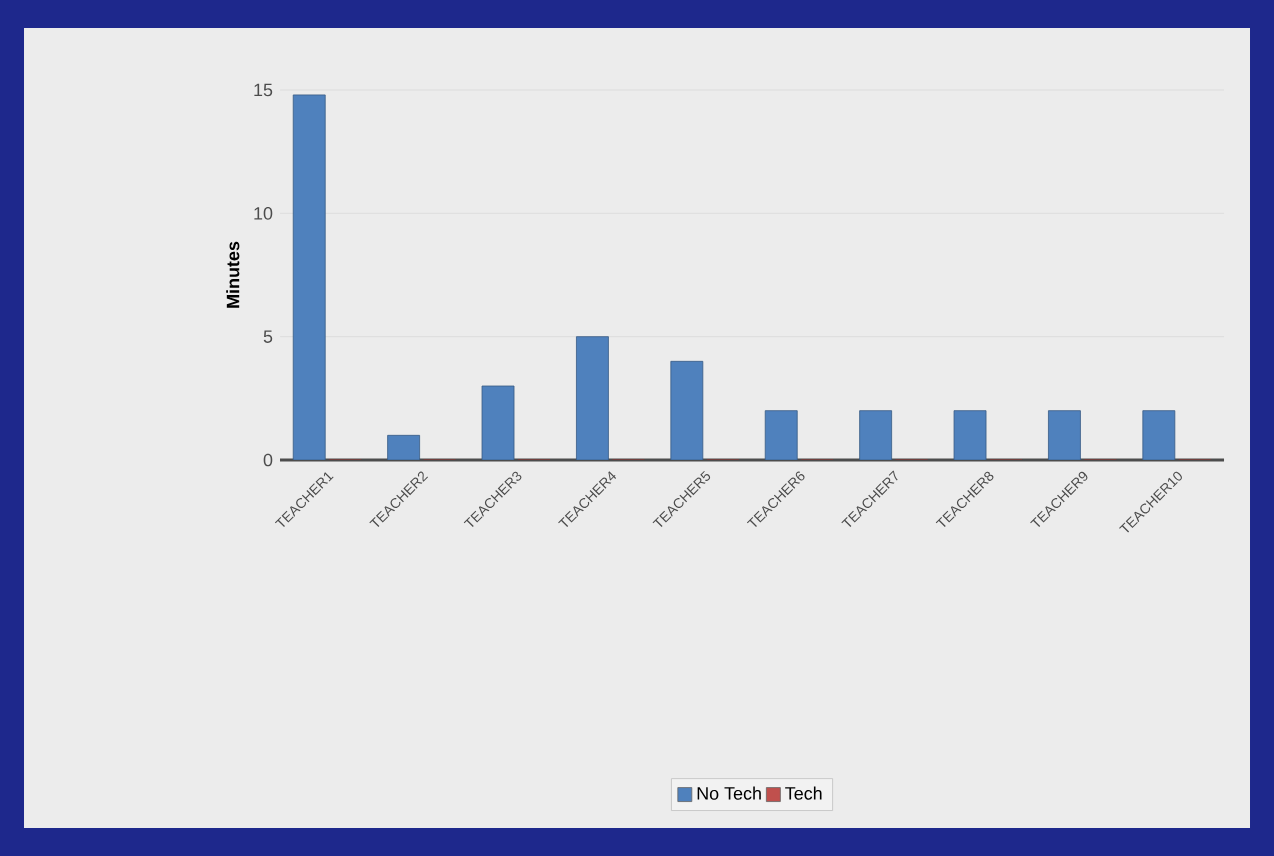 This screenshot has width=1274, height=856. What do you see at coordinates (263, 213) in the screenshot?
I see `y-tick-label: 10` at bounding box center [263, 213].